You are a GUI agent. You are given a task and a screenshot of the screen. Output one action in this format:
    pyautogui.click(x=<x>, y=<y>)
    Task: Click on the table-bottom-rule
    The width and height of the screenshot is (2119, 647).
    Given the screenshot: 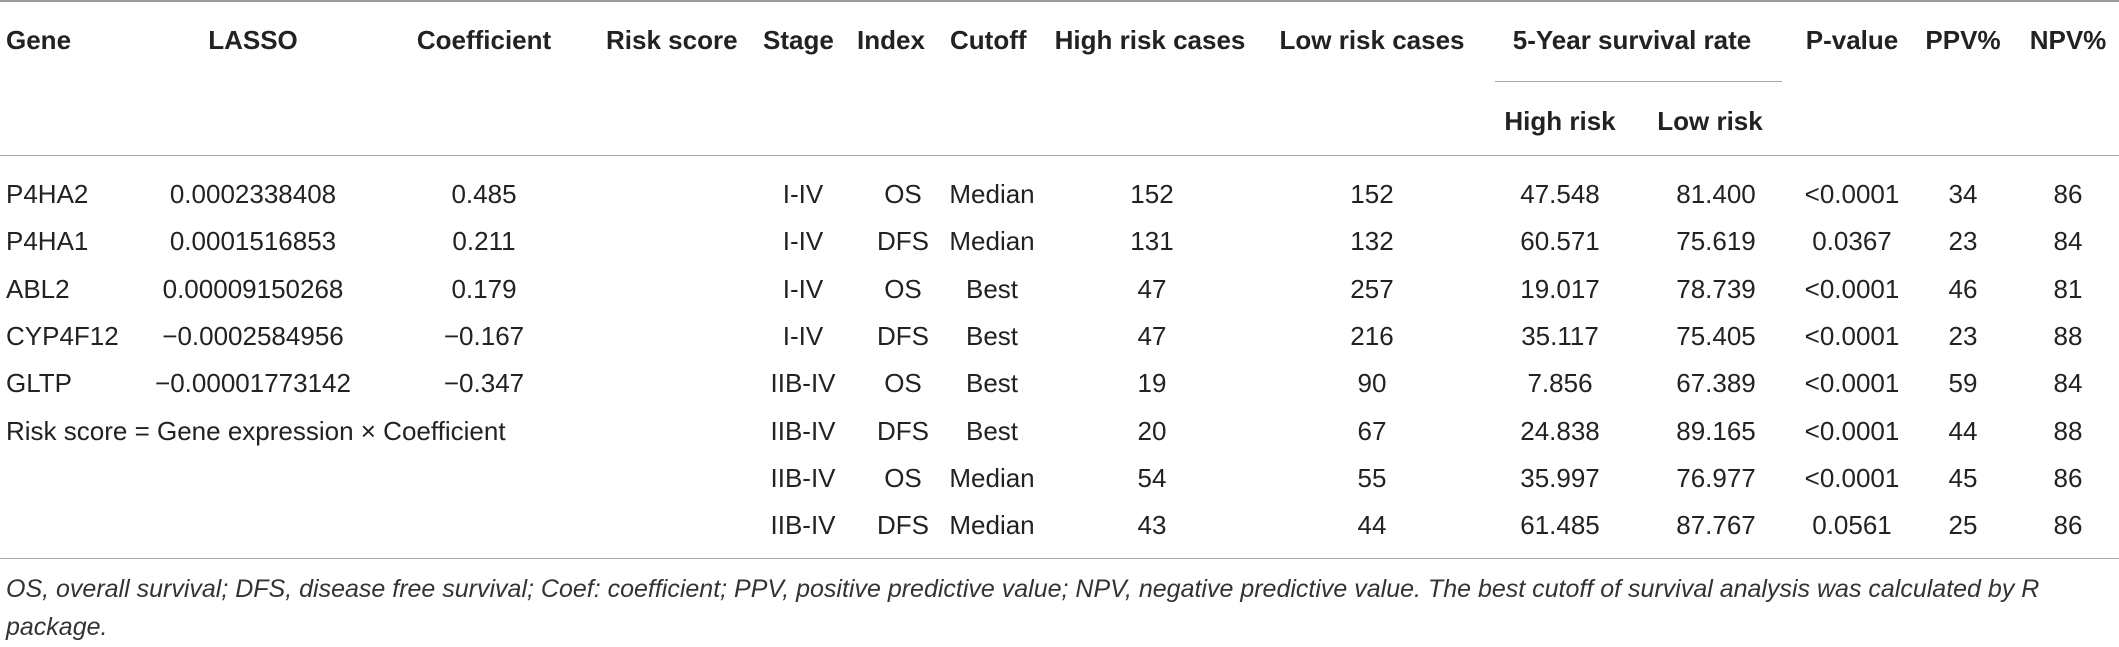 What is the action you would take?
    pyautogui.click(x=1059, y=558)
    